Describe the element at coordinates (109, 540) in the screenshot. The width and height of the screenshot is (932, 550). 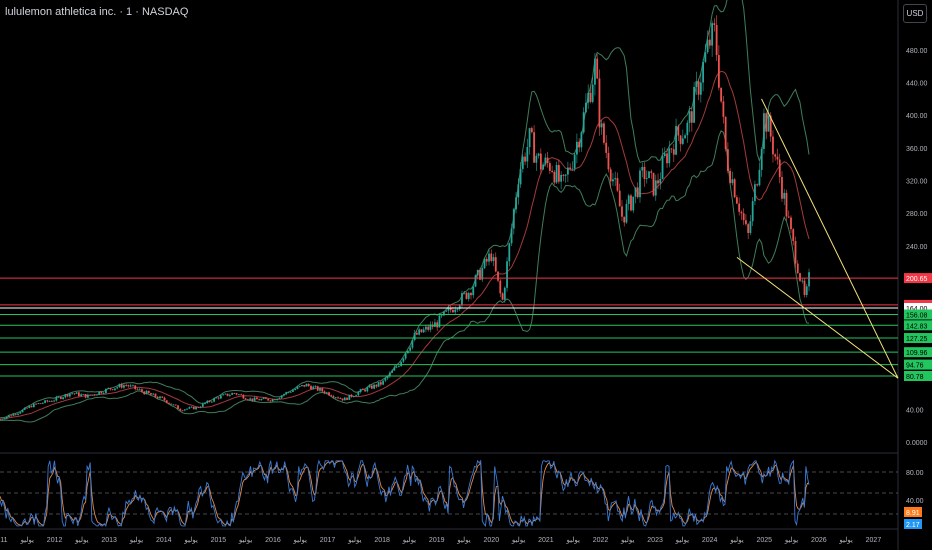
I see `time-tick-label: 2013` at that location.